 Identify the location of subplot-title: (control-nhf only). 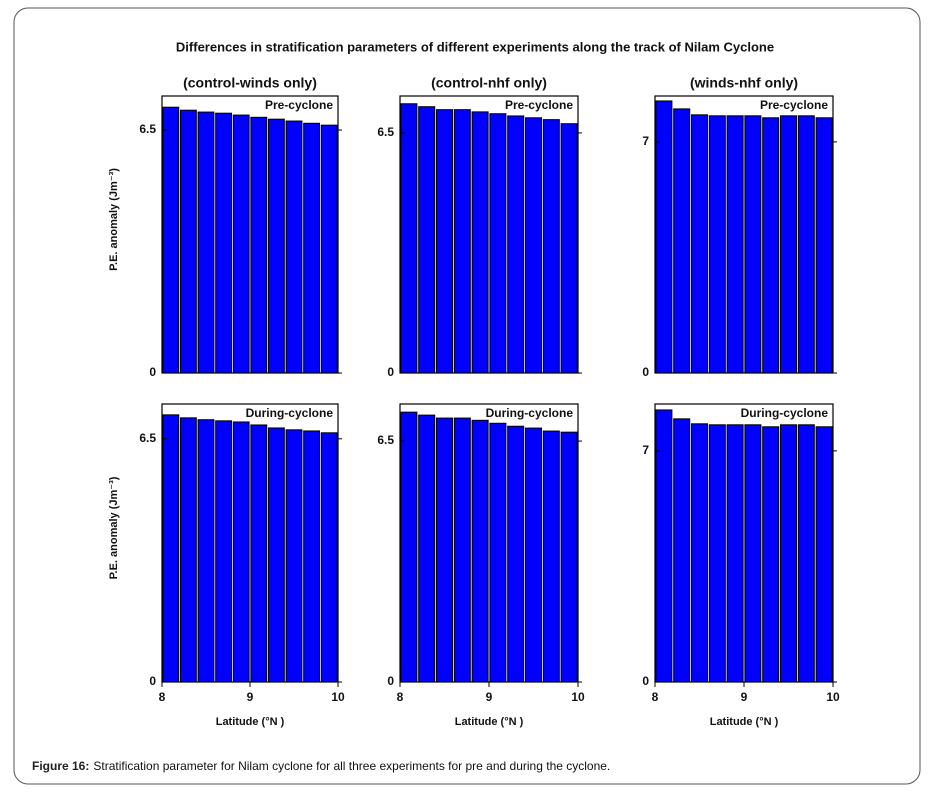
(489, 83).